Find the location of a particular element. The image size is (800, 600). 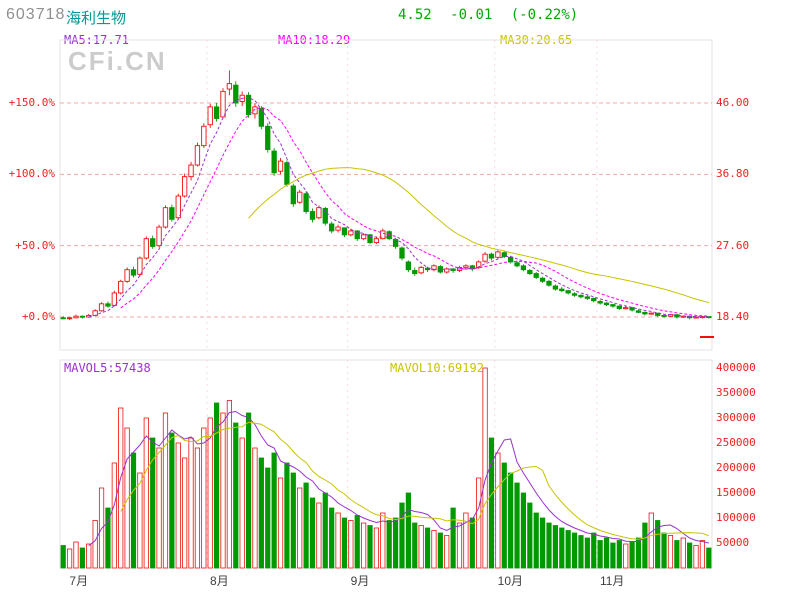

volume-axis-label: 150000 is located at coordinates (736, 492).